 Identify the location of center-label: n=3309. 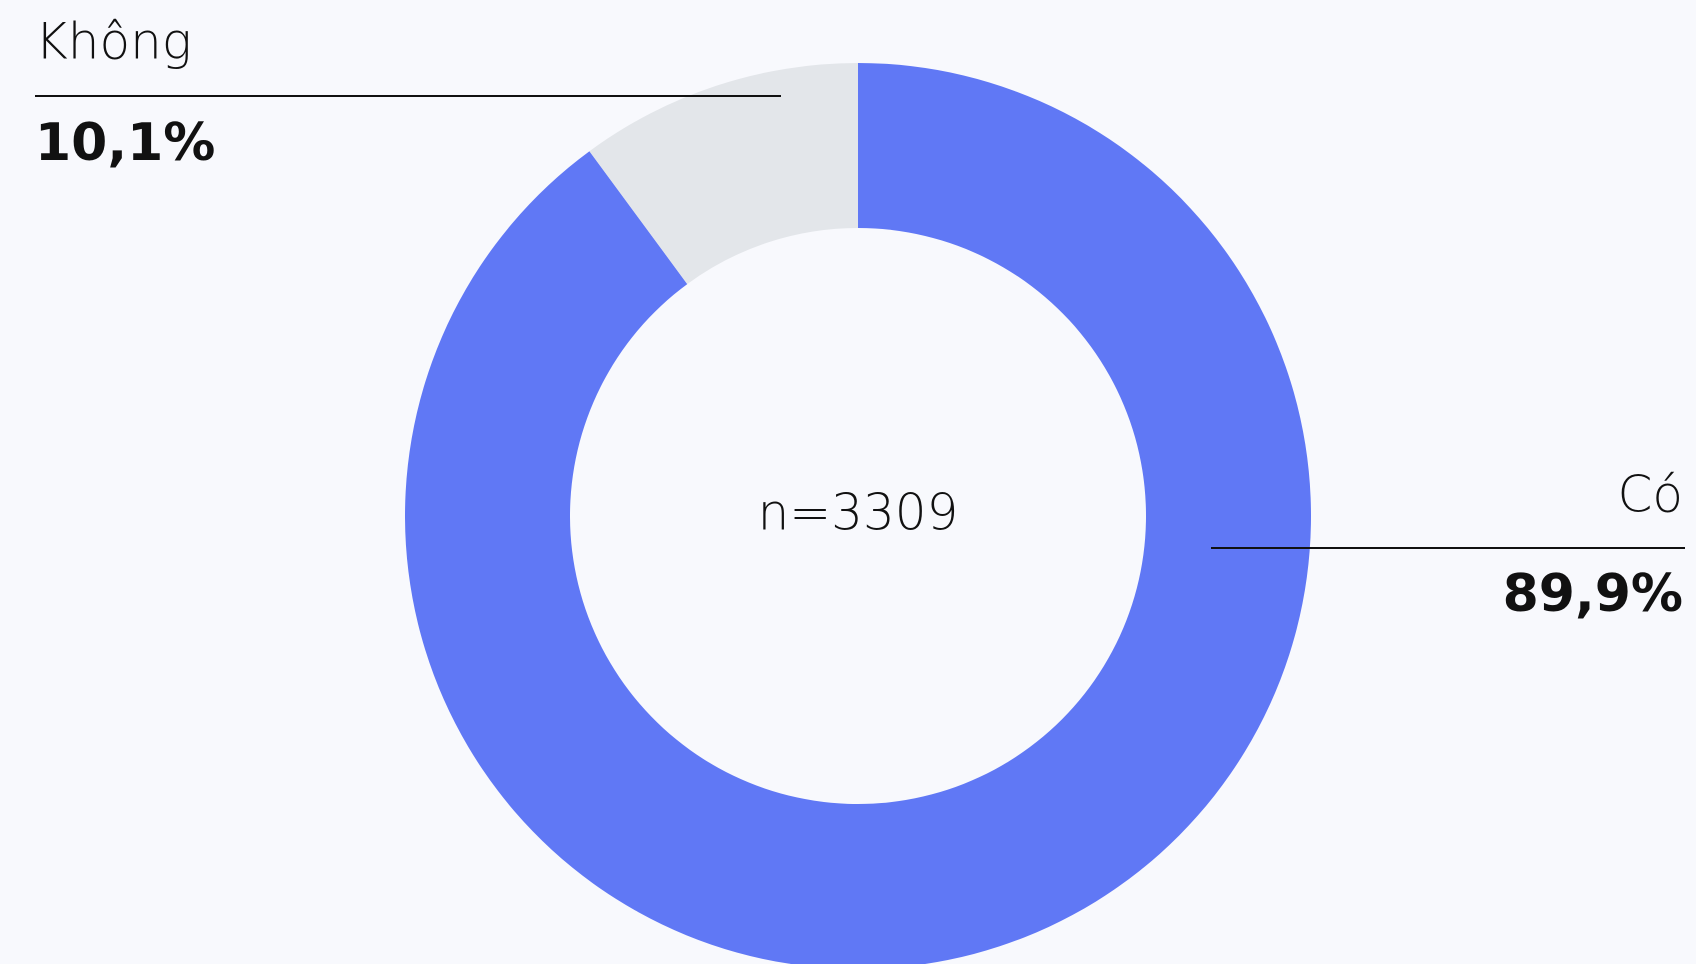
(858, 513).